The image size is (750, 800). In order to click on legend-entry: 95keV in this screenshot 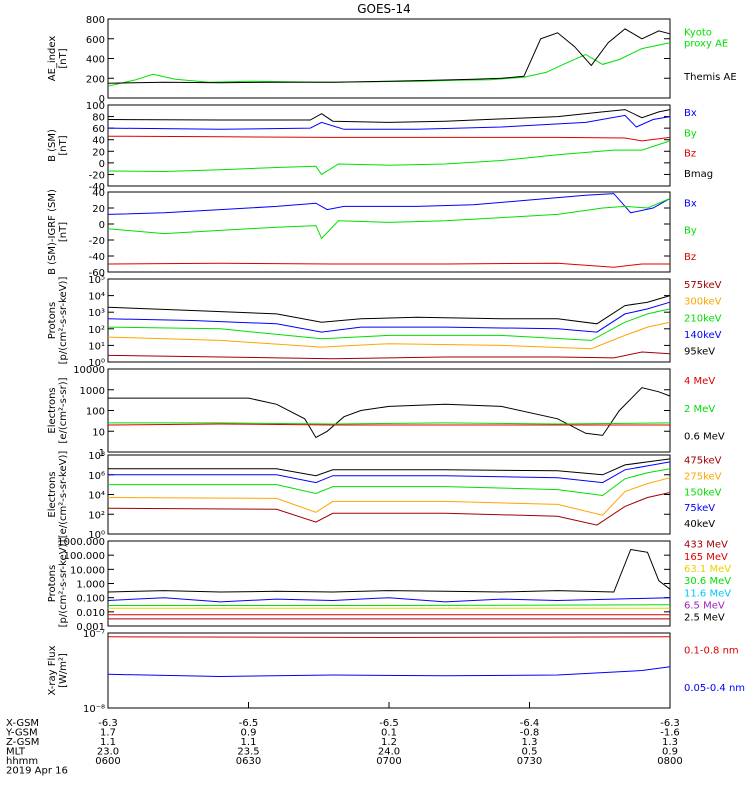, I will do `click(699, 352)`.